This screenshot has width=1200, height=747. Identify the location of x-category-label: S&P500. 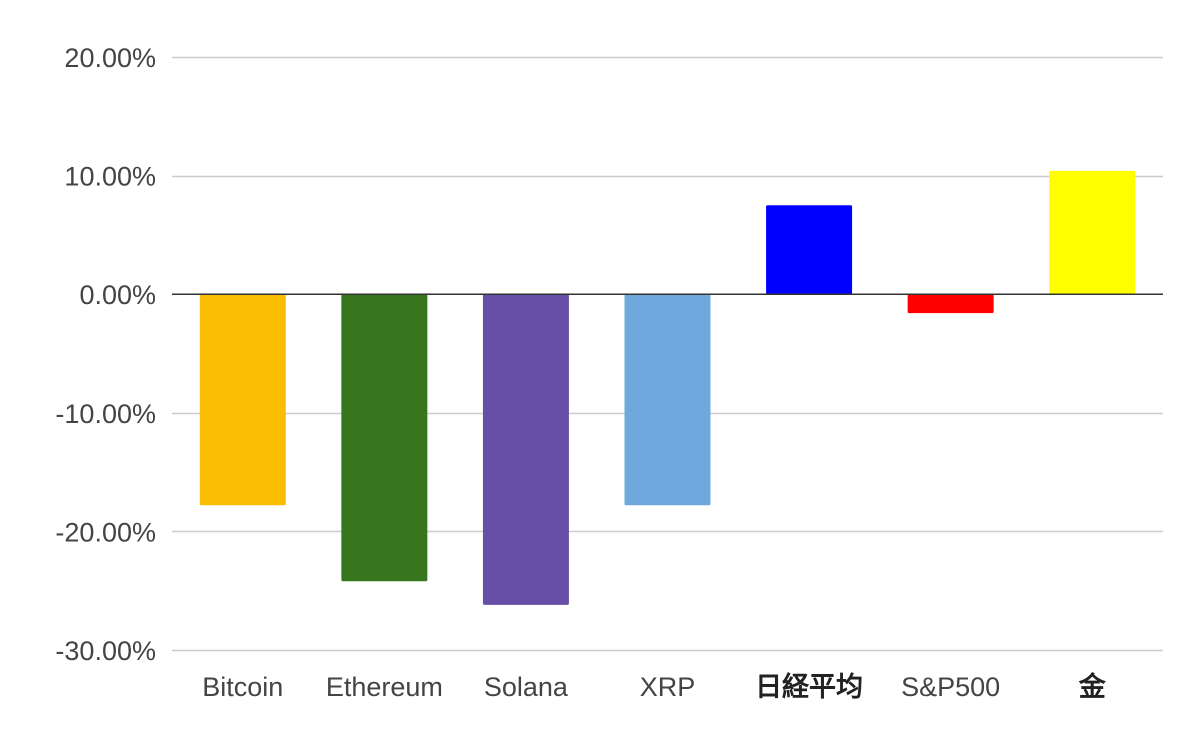
(950, 687).